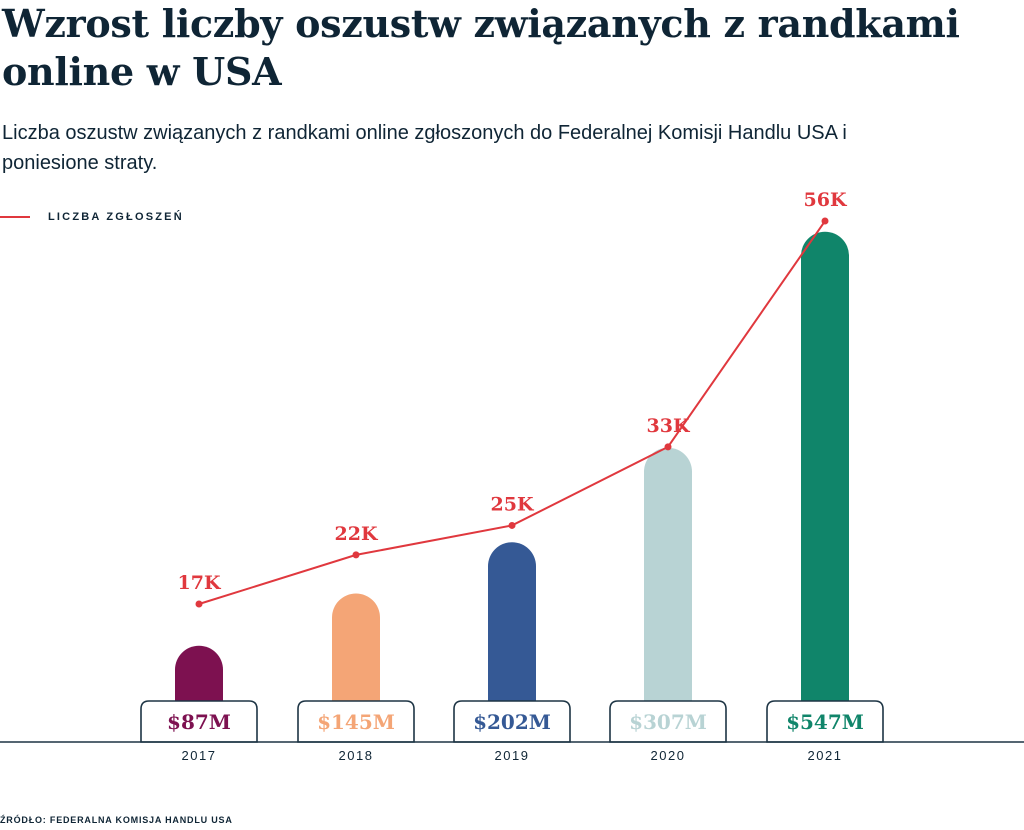 This screenshot has width=1024, height=830. What do you see at coordinates (512, 642) in the screenshot?
I see `bar-2019` at bounding box center [512, 642].